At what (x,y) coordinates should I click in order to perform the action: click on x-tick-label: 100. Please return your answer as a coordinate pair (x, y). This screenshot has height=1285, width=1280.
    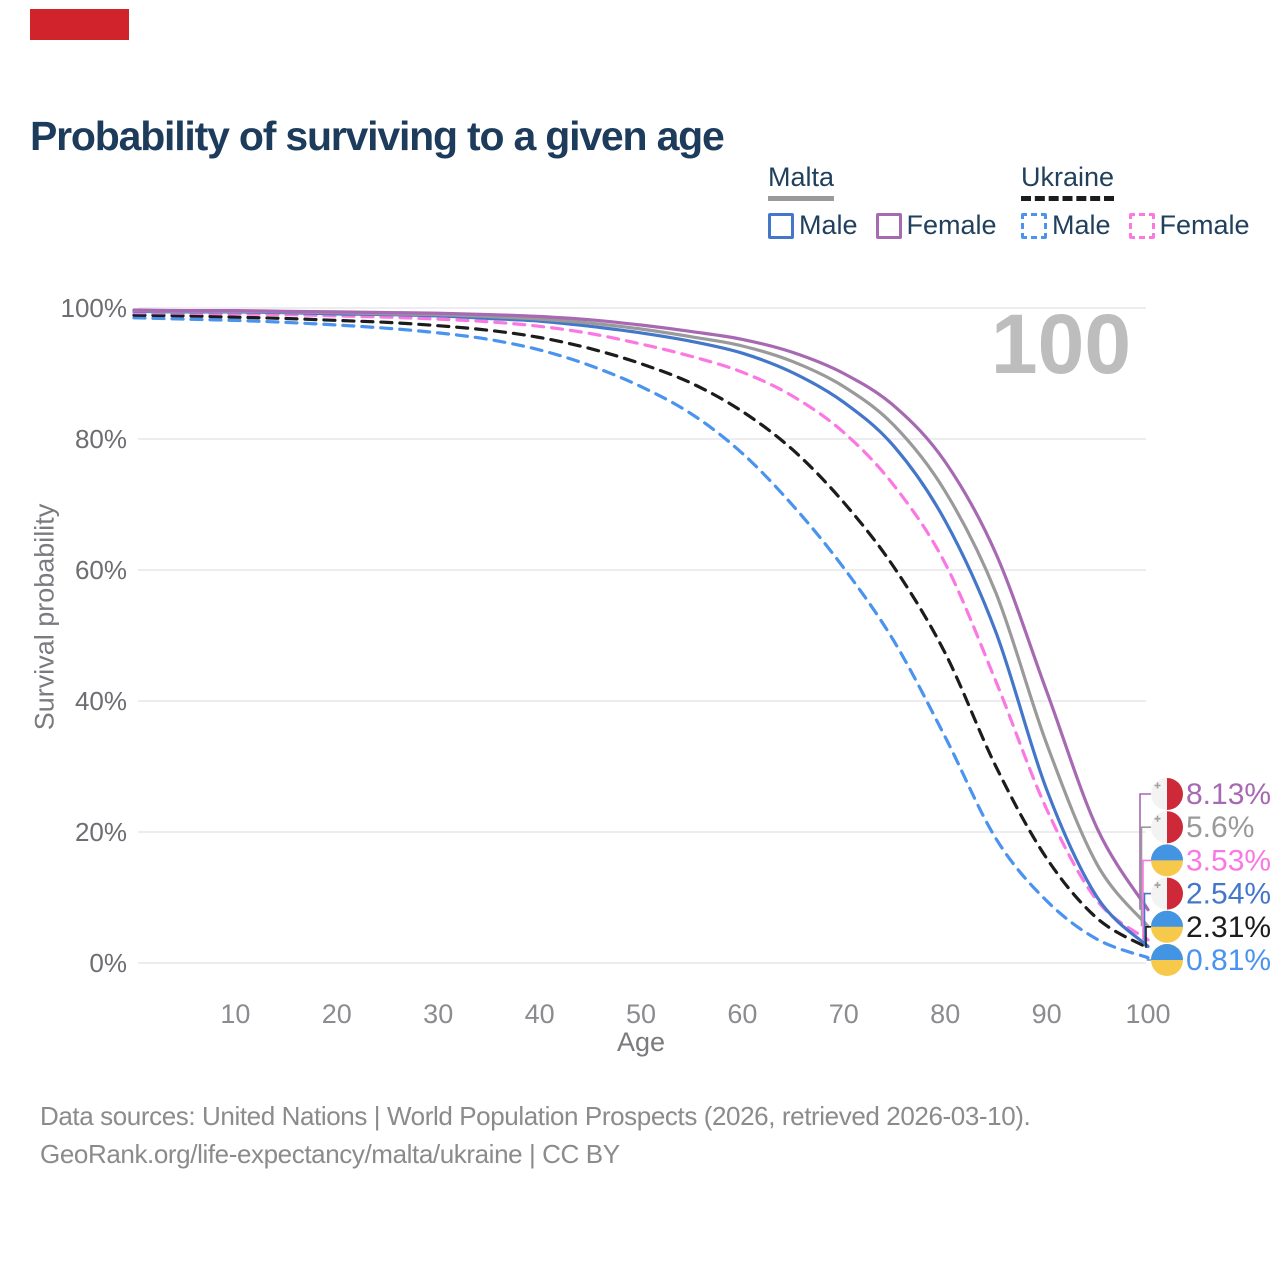
    Looking at the image, I should click on (1147, 1014).